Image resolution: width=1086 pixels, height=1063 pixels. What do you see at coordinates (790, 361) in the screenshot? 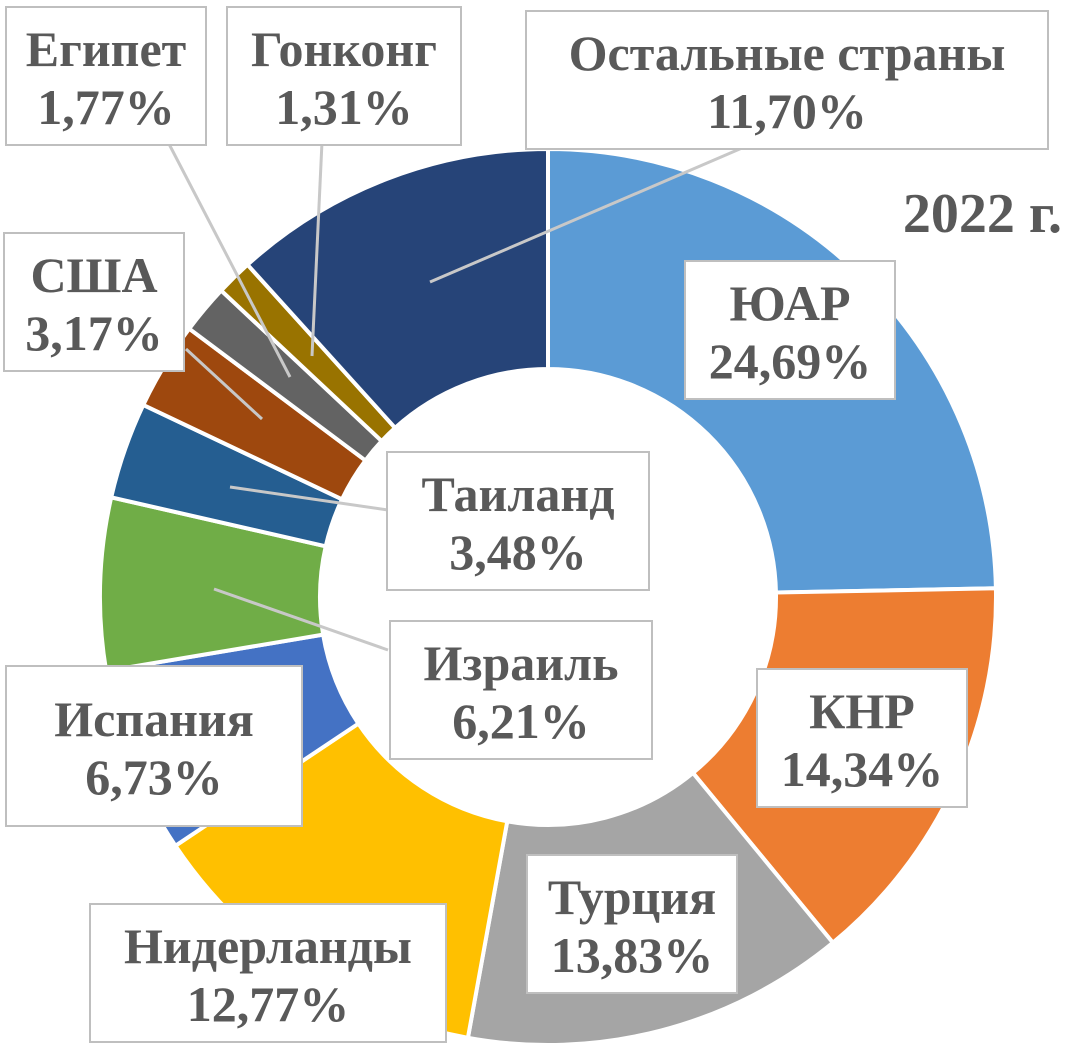
I see `label-value: 24,69%` at bounding box center [790, 361].